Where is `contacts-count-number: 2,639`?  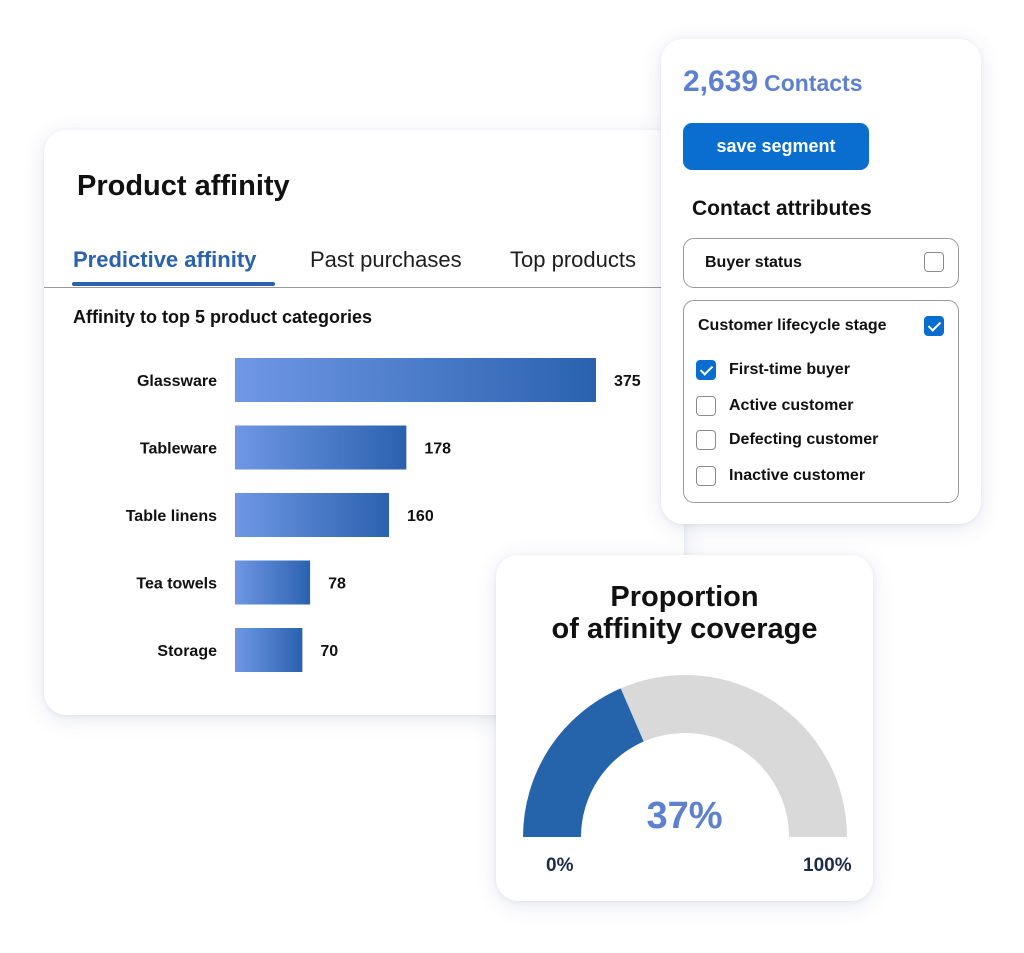
contacts-count-number: 2,639 is located at coordinates (721, 81).